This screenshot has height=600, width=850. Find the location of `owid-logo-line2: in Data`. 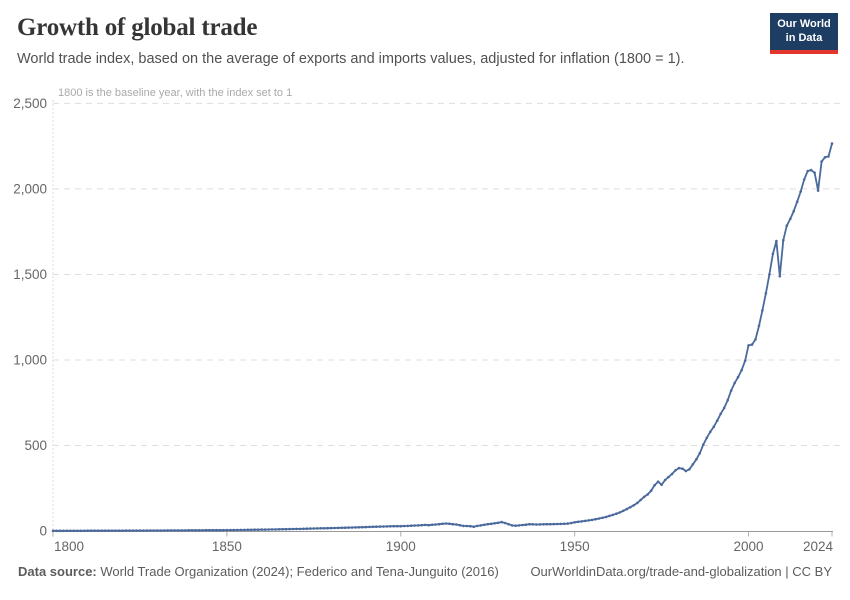

owid-logo-line2: in Data is located at coordinates (804, 37).